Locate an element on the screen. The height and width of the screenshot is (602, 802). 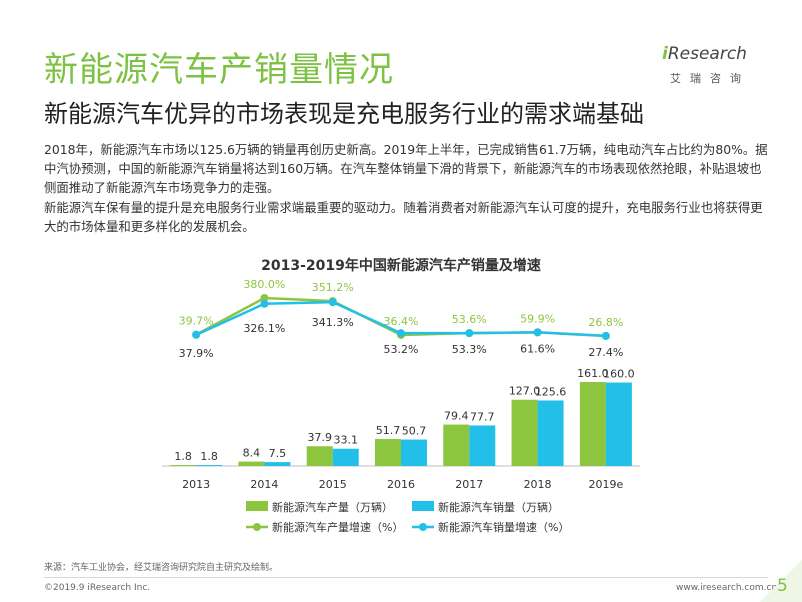
line-label: 53.3% is located at coordinates (469, 349).